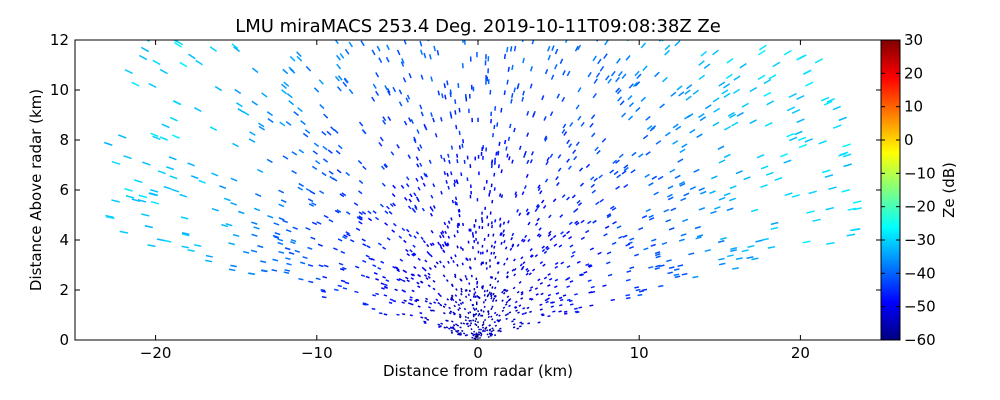  I want to click on colorbar-tick-label: −40, so click(920, 273).